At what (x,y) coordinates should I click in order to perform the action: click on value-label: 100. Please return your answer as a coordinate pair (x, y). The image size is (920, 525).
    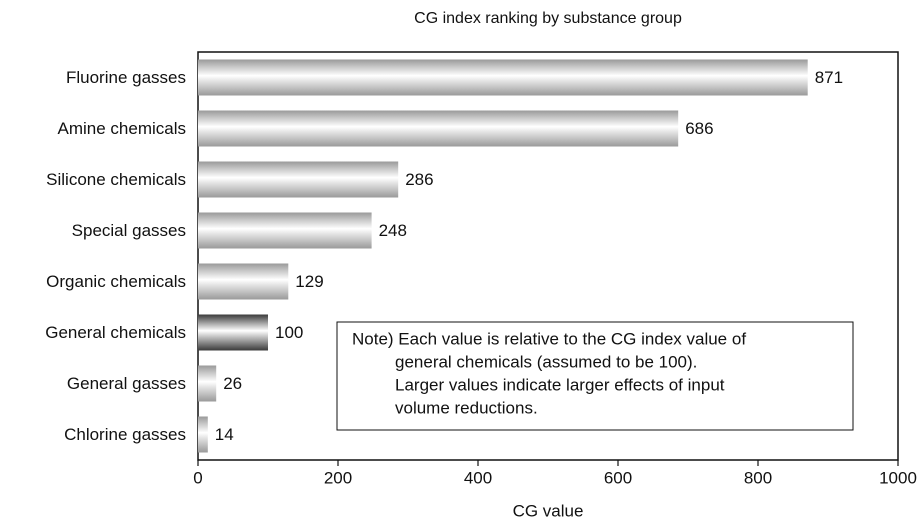
    Looking at the image, I should click on (289, 332).